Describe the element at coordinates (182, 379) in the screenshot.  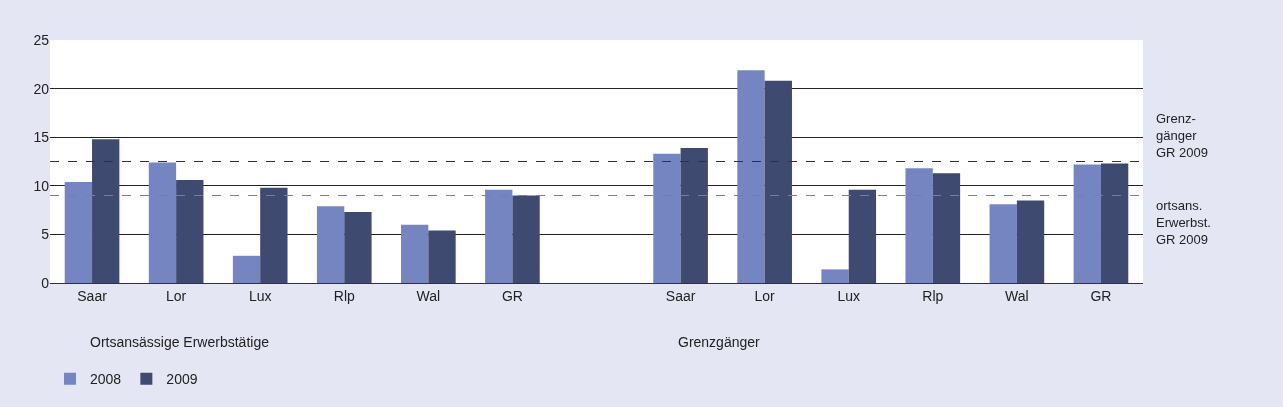
I see `legend-label: 2009` at that location.